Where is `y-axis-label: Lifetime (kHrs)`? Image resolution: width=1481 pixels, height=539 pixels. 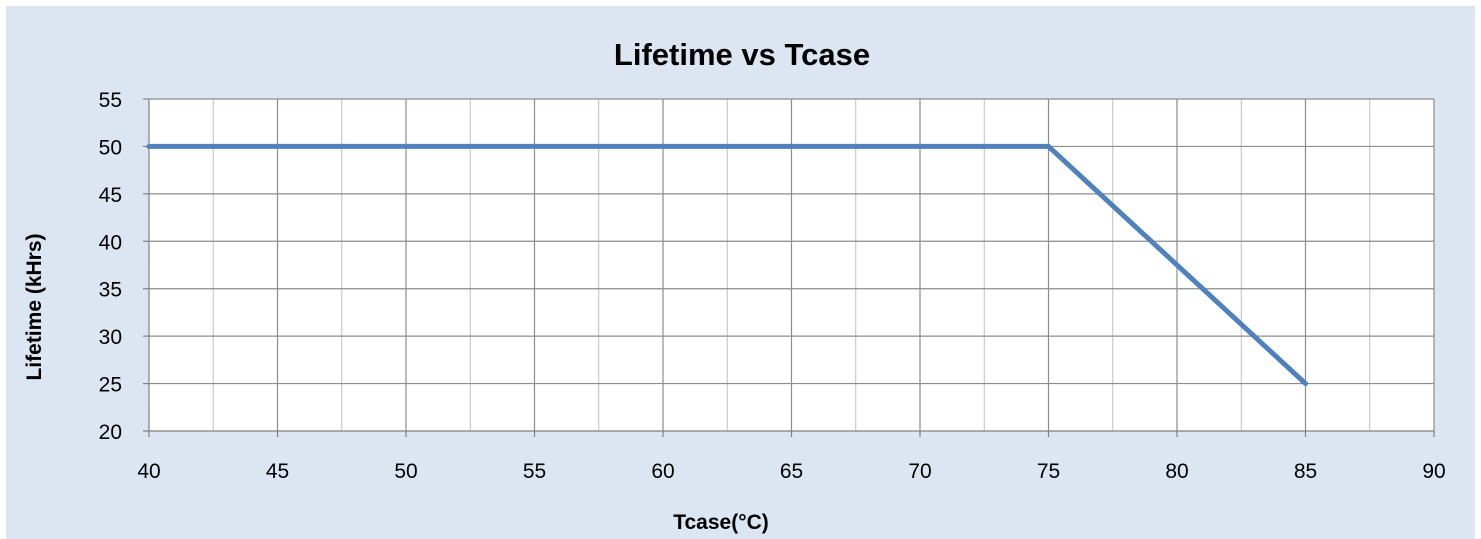 y-axis-label: Lifetime (kHrs) is located at coordinates (34, 306).